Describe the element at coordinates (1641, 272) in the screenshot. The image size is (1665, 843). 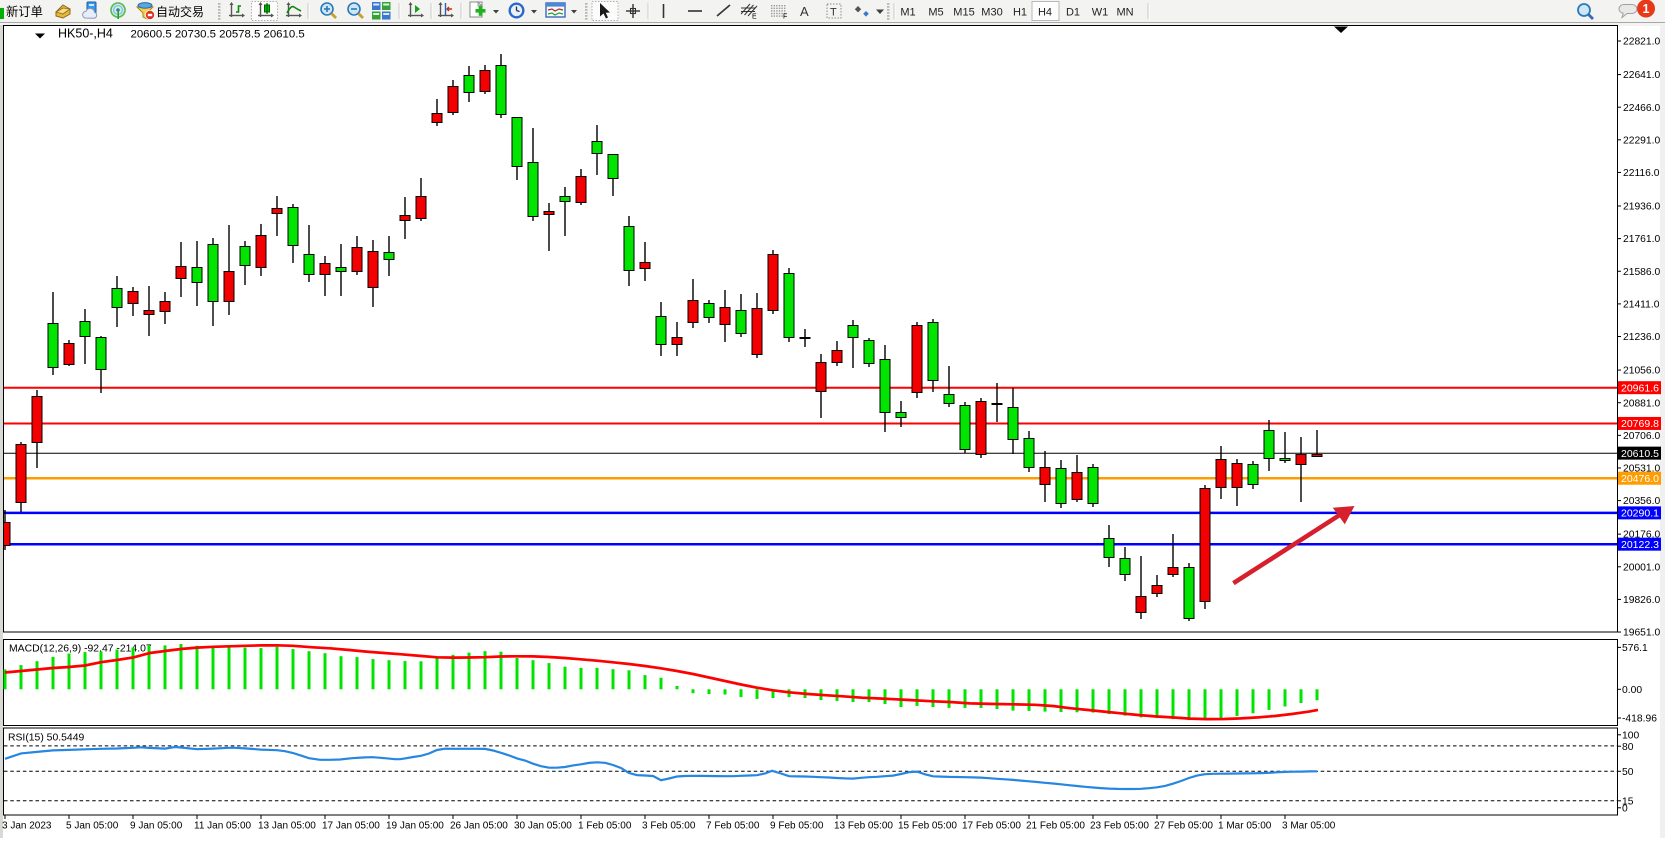
I see `svg-text: 21586.0` at that location.